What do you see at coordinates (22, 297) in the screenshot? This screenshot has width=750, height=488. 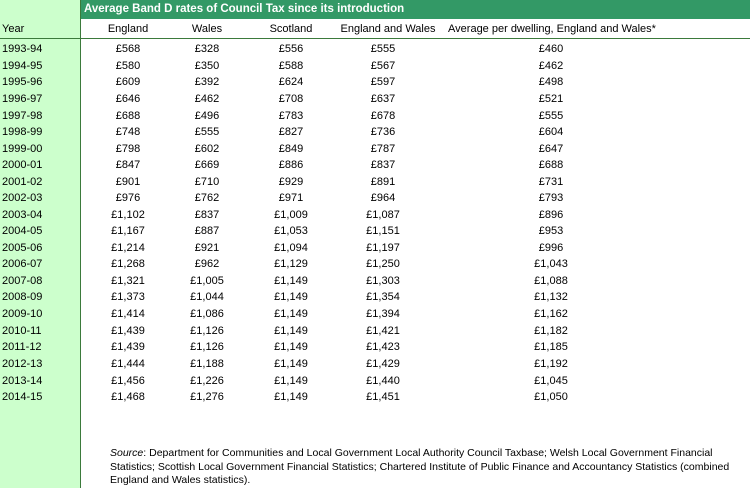 I see `cell-year: 2008-09` at bounding box center [22, 297].